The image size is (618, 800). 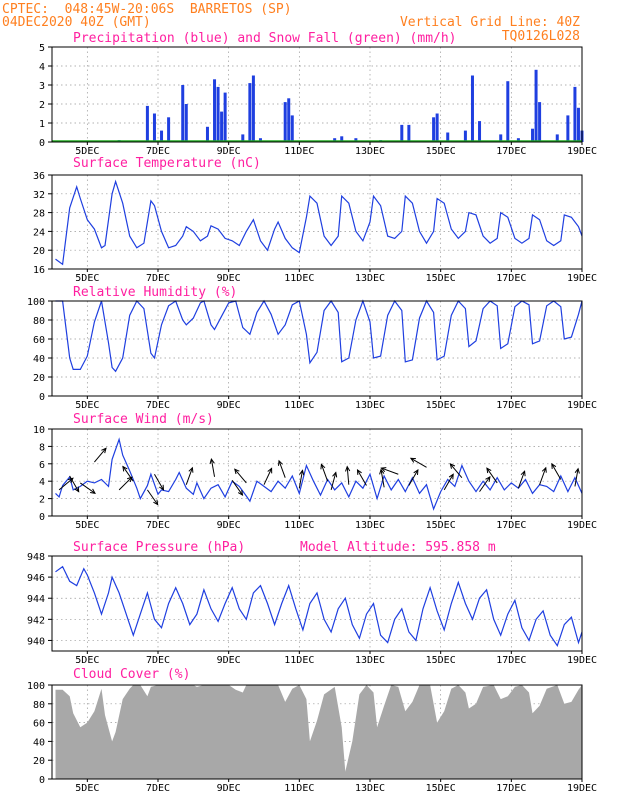 What do you see at coordinates (42, 482) in the screenshot?
I see `y-tick-label: 4` at bounding box center [42, 482].